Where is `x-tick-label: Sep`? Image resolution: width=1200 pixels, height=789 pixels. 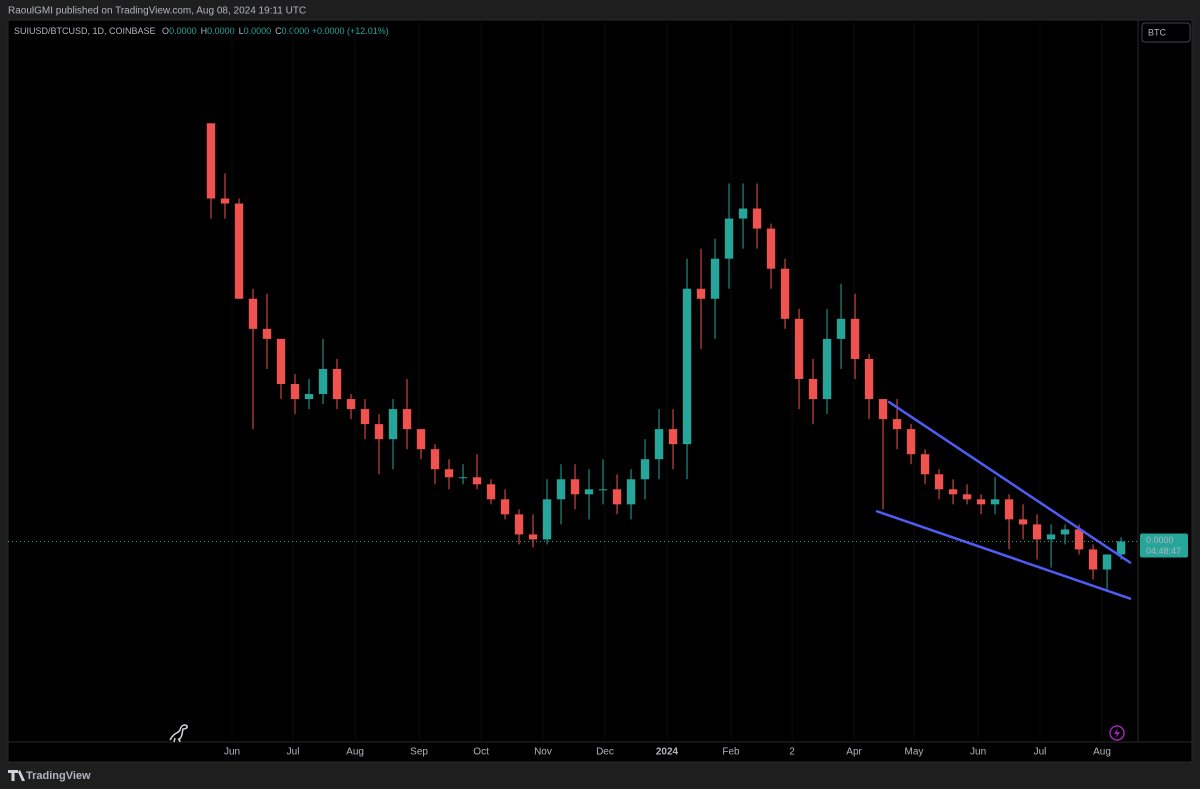
x-tick-label: Sep is located at coordinates (419, 752).